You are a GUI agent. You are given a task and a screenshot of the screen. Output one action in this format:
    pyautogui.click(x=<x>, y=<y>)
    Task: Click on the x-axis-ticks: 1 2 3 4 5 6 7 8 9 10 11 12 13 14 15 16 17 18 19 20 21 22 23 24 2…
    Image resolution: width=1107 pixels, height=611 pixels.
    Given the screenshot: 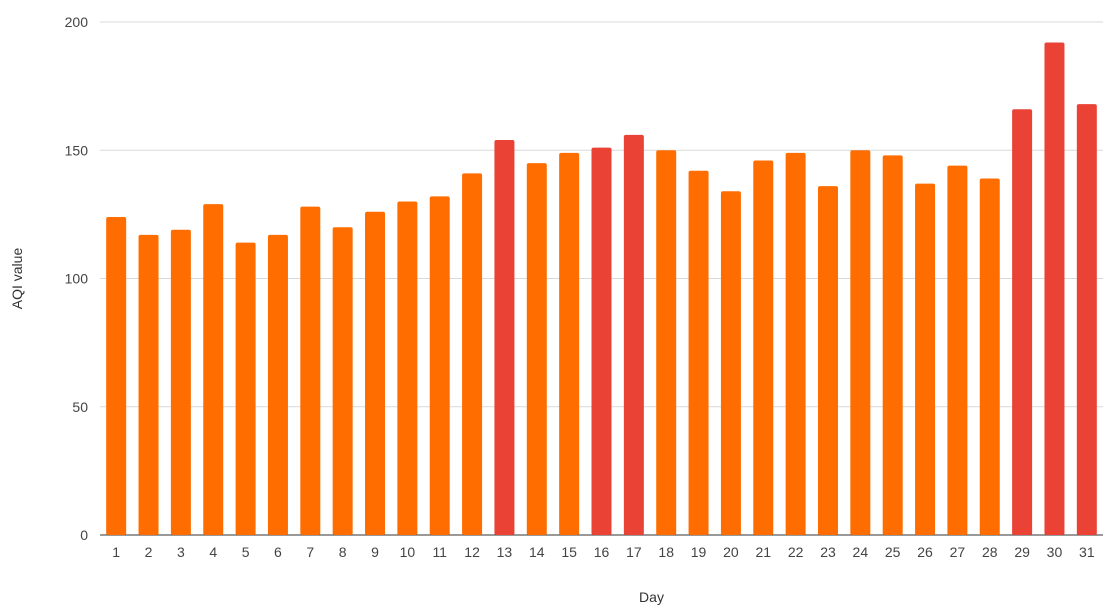 What is the action you would take?
    pyautogui.click(x=603, y=552)
    